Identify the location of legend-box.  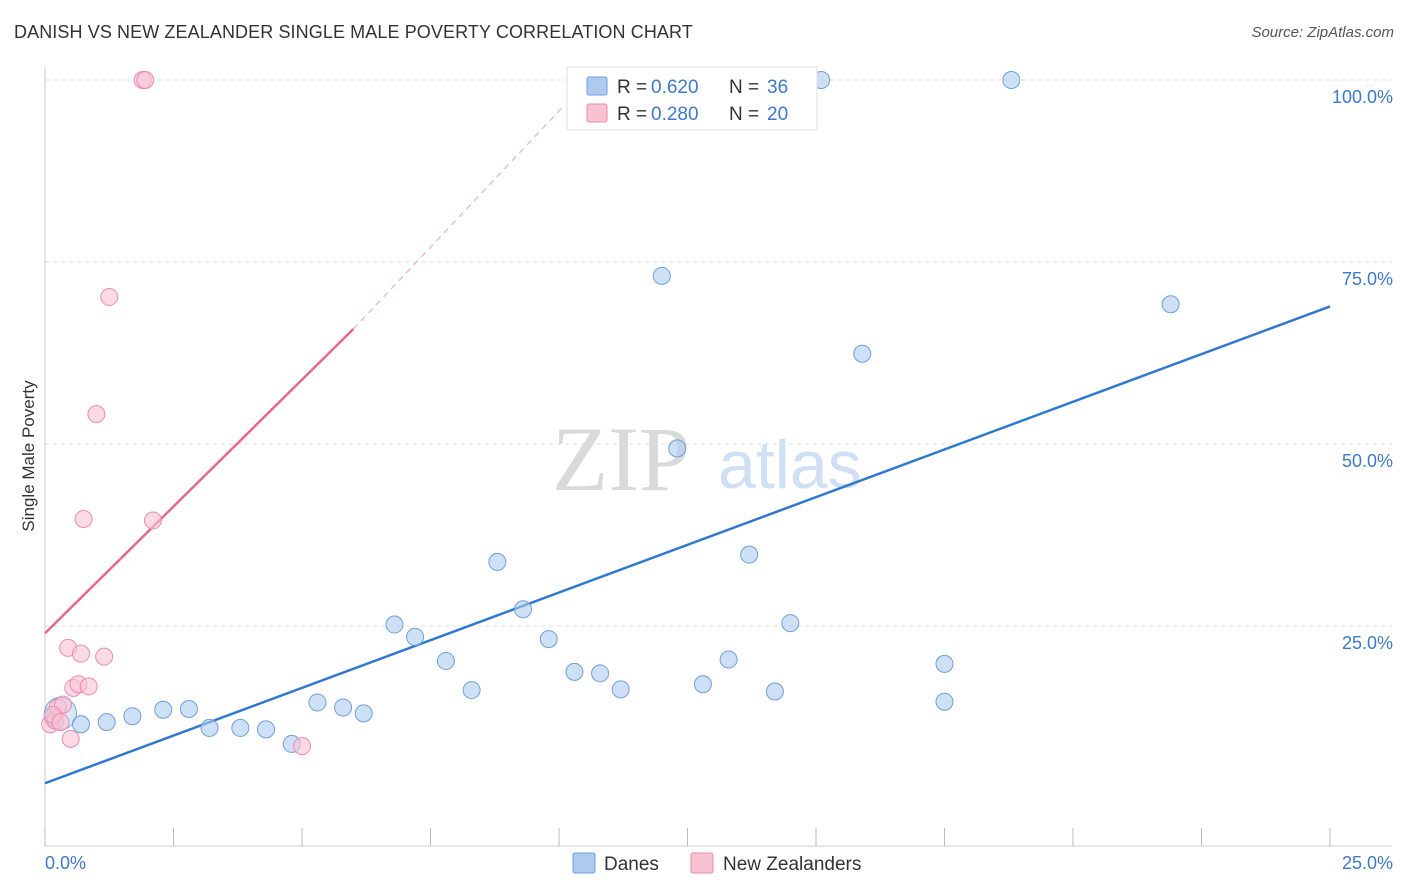
(692, 98).